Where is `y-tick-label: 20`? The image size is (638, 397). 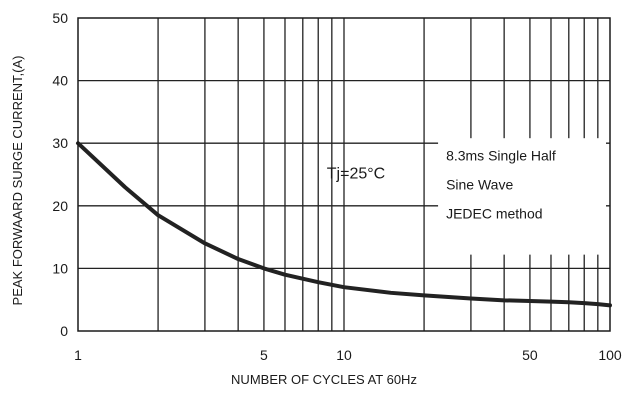
y-tick-label: 20 is located at coordinates (60, 206).